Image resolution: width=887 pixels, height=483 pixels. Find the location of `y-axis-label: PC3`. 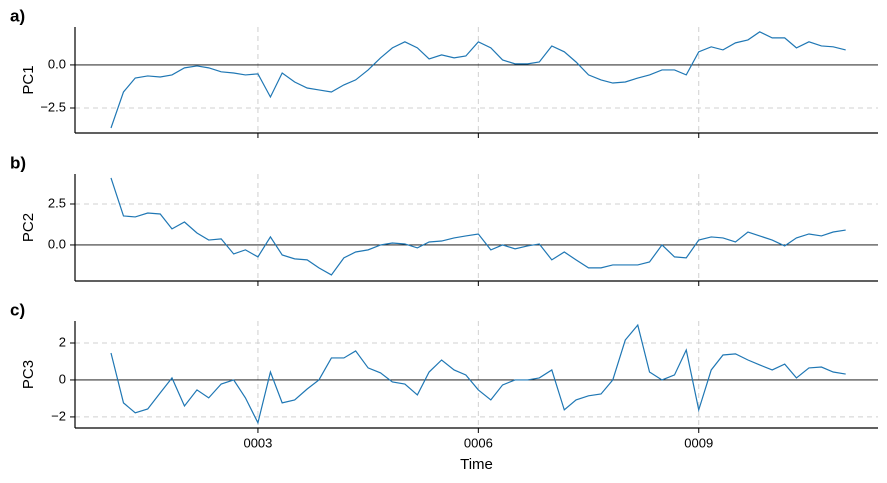

y-axis-label: PC3 is located at coordinates (28, 374).